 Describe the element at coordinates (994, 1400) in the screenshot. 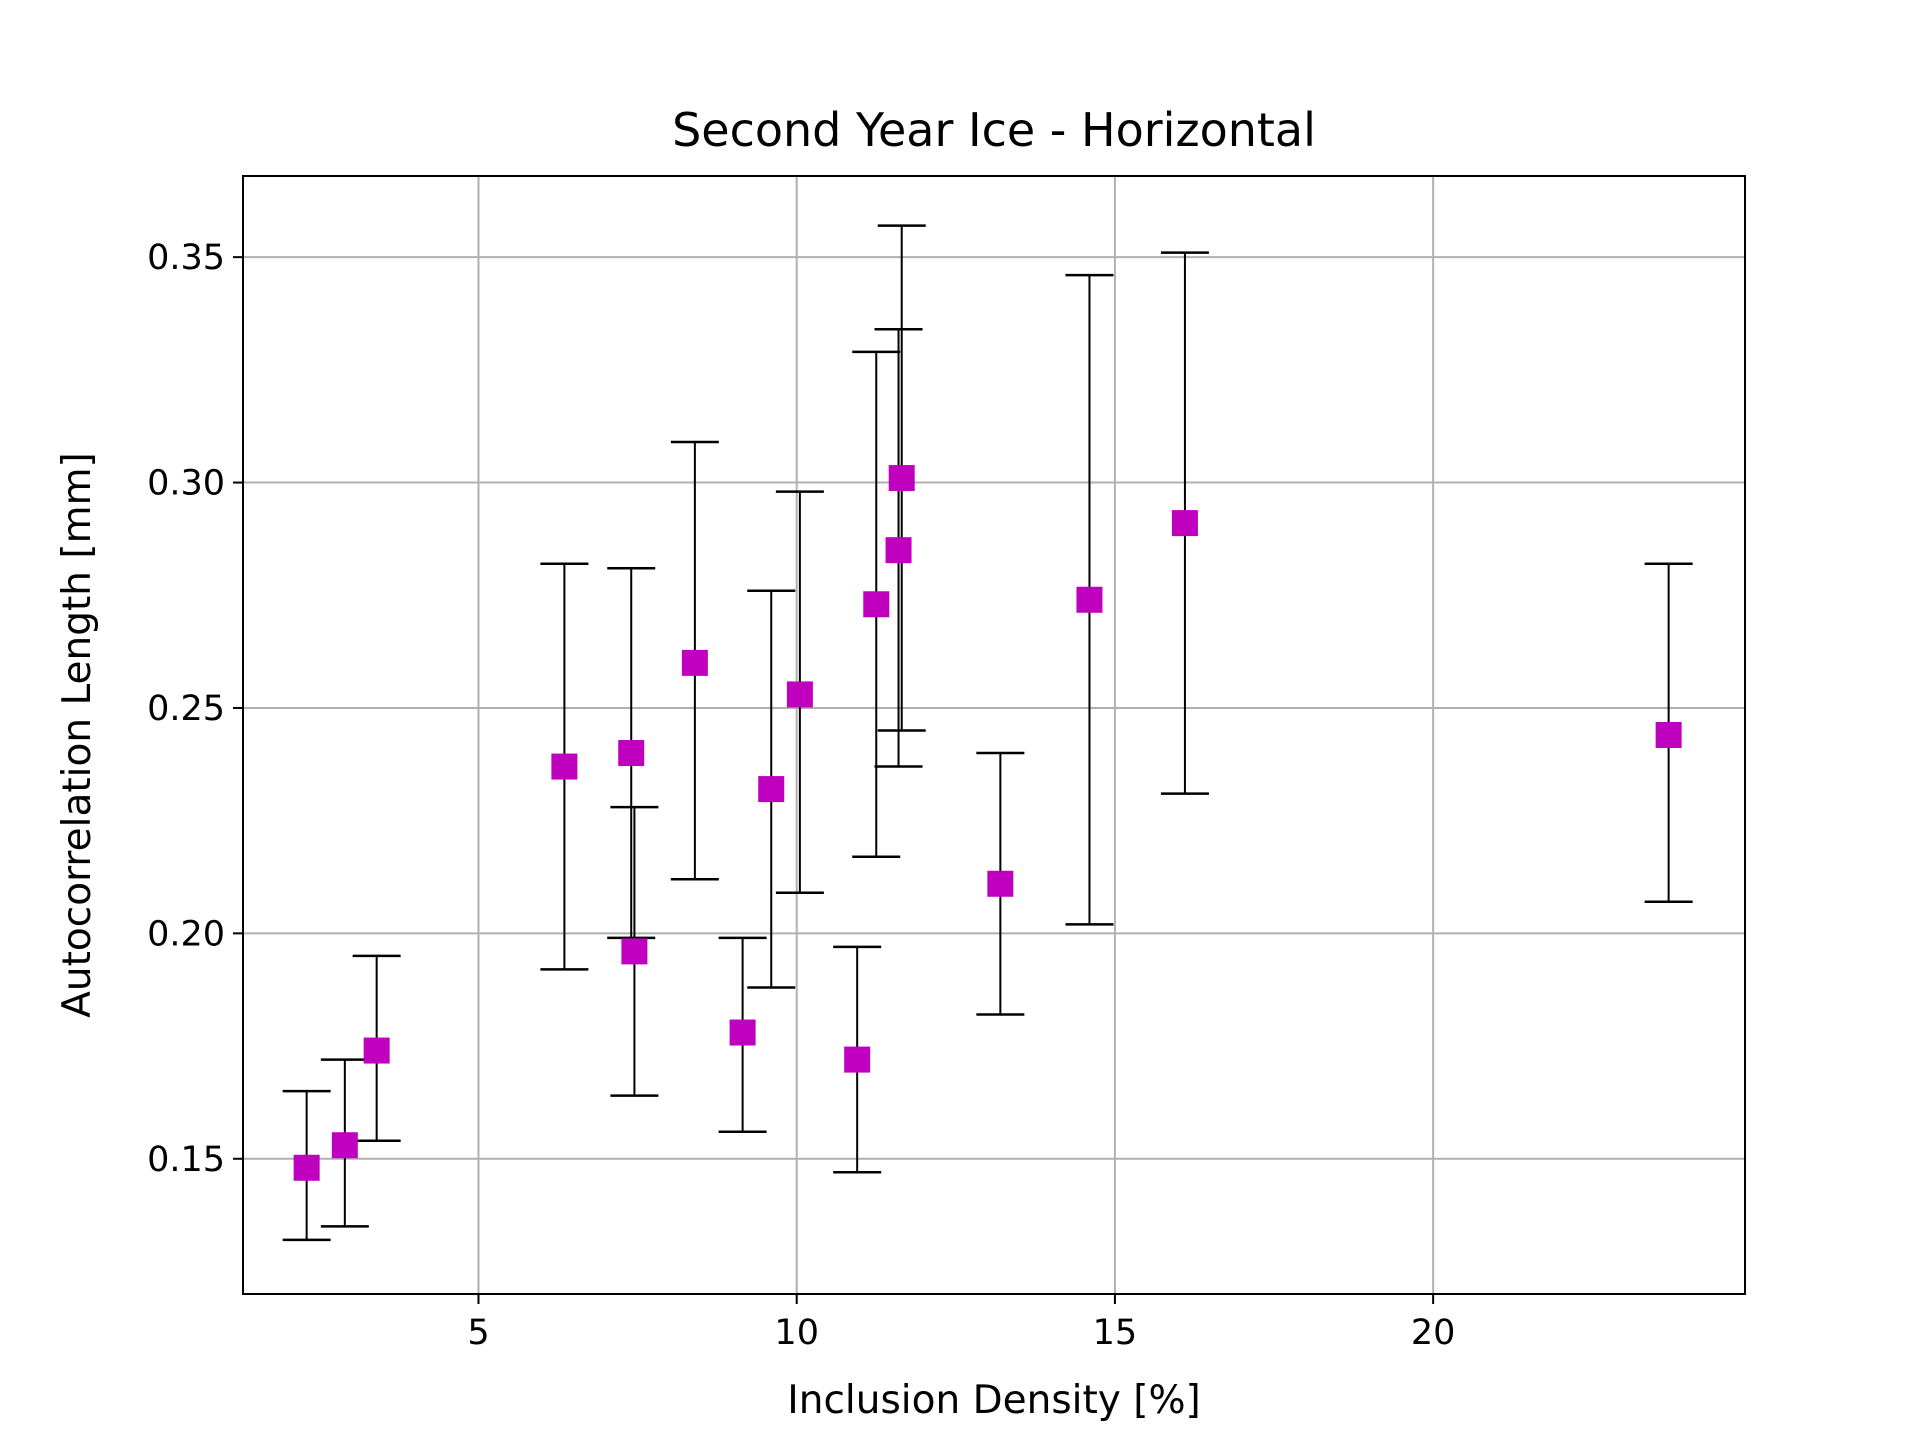

I see `x-axis-label: Inclusion Density [%]` at that location.